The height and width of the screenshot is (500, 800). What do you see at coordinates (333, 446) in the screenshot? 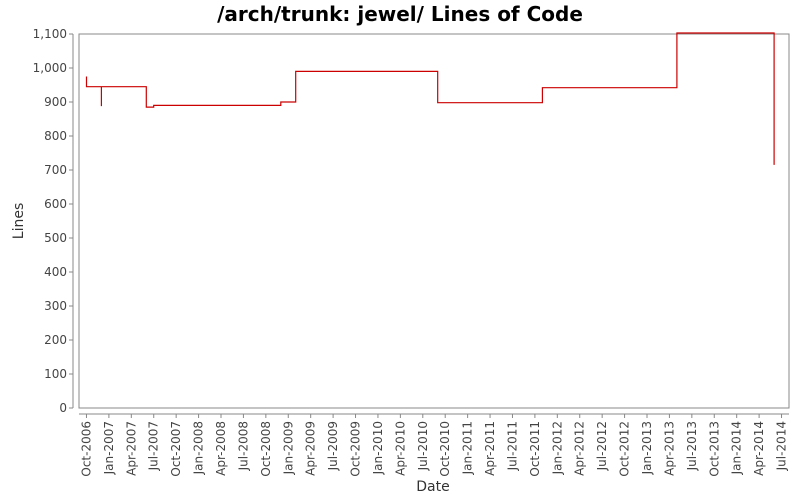
I see `x-tick-label: Jul-2009` at bounding box center [333, 446].